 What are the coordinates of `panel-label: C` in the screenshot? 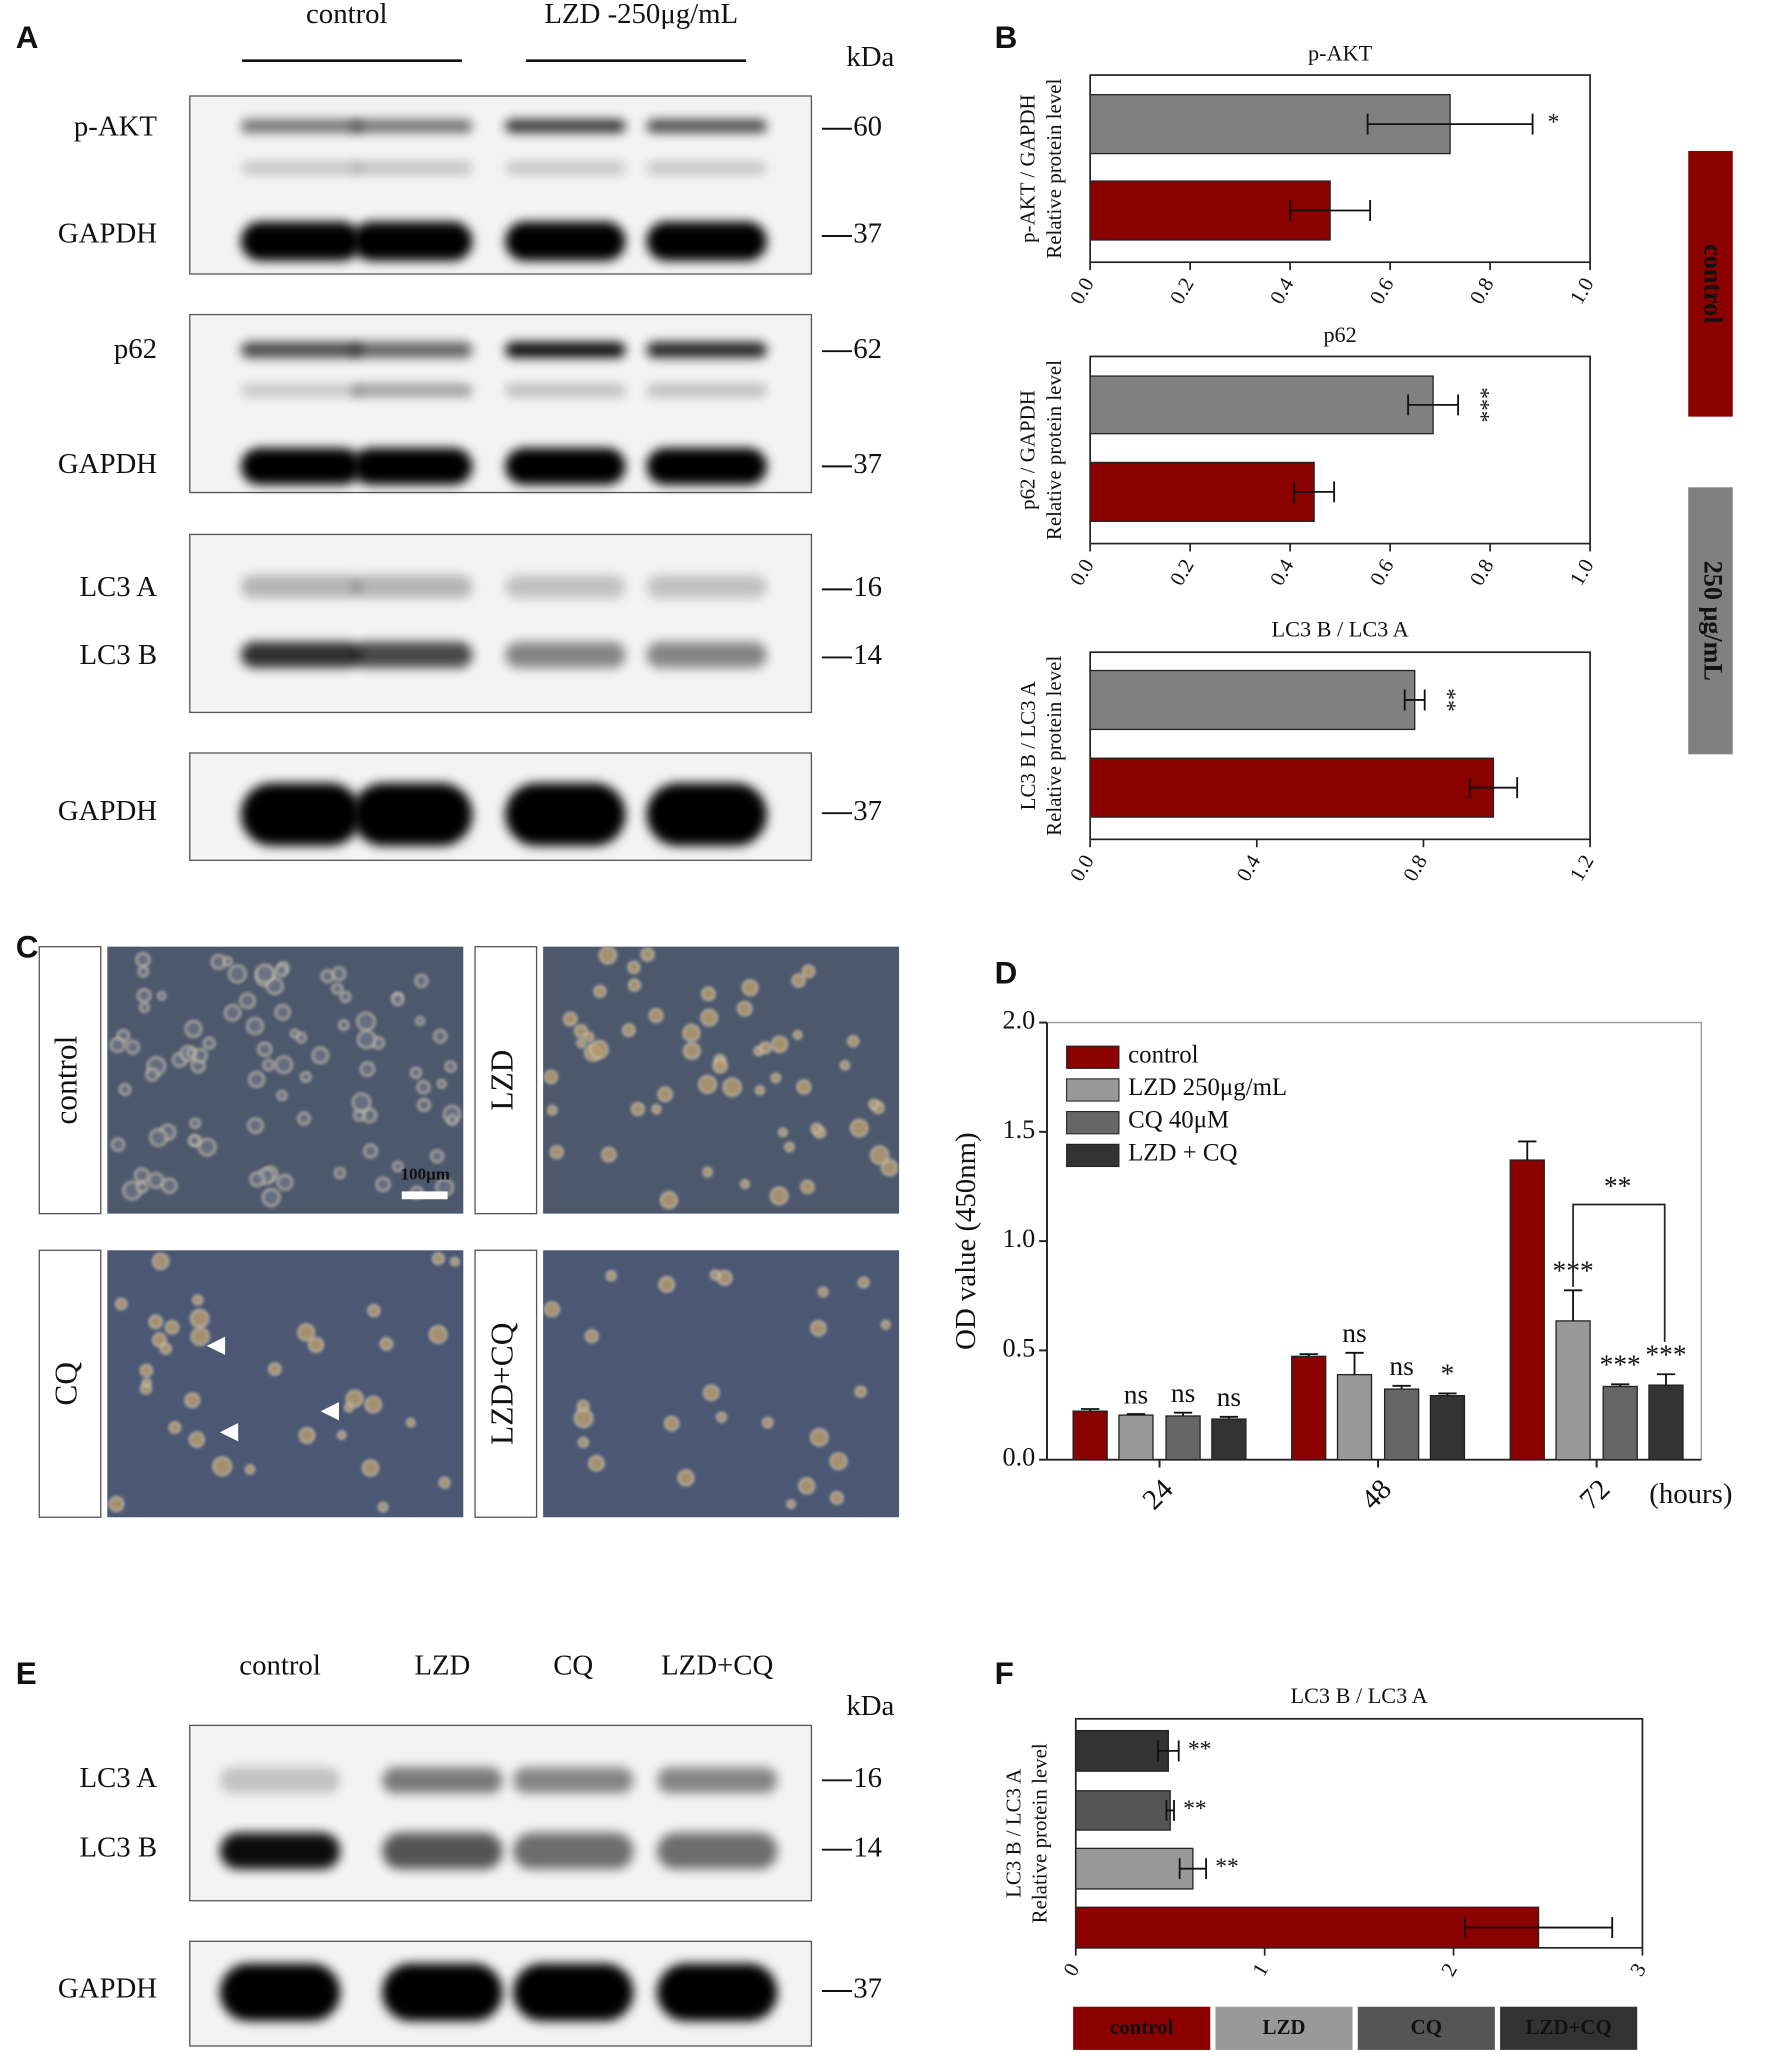 It's located at (27, 947).